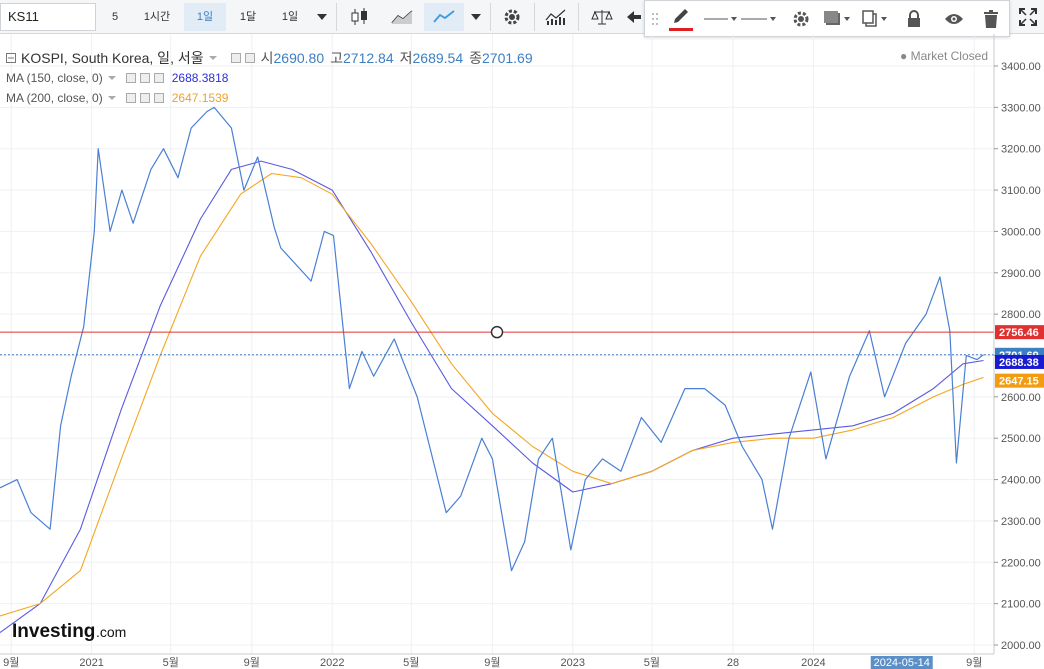 This screenshot has height=669, width=1044. I want to click on line-width-button, so click(721, 18).